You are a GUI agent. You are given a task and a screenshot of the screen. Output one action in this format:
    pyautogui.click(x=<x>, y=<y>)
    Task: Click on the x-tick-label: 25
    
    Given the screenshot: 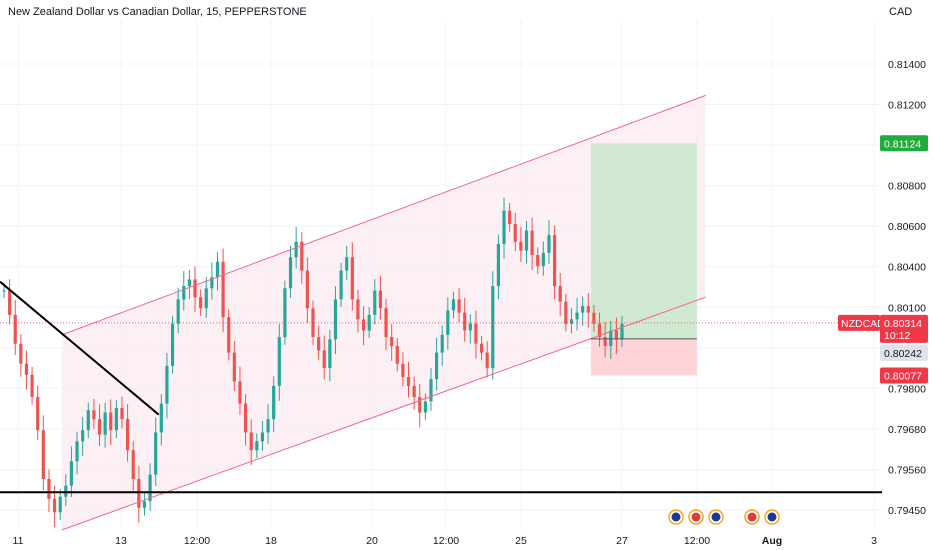 What is the action you would take?
    pyautogui.click(x=521, y=541)
    